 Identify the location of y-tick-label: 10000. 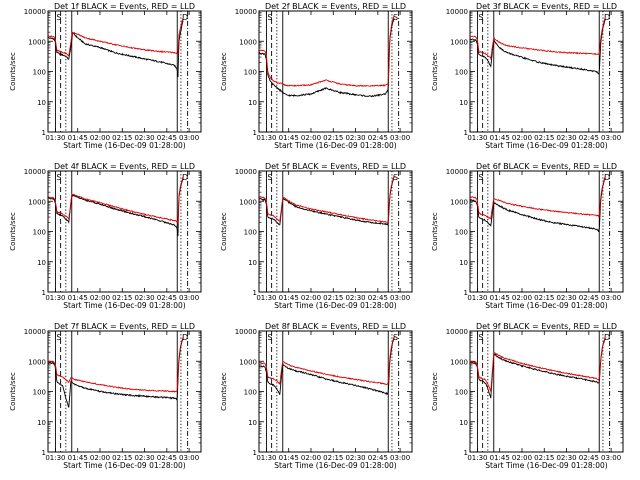
(246, 172).